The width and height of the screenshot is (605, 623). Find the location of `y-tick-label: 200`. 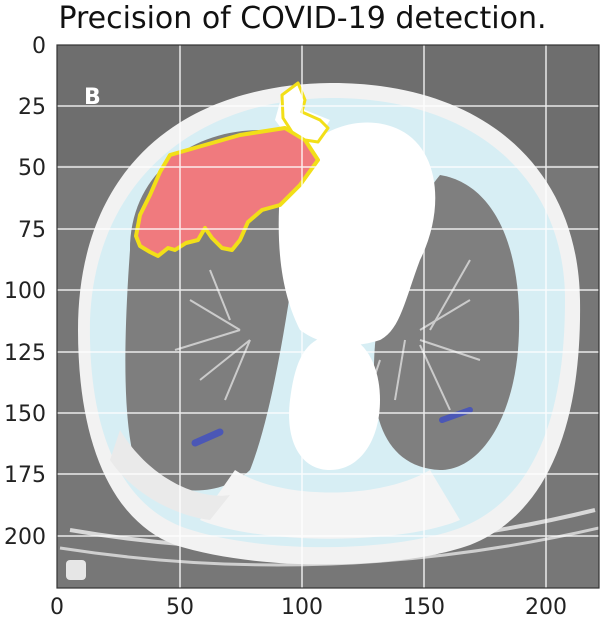

y-tick-label: 200 is located at coordinates (25, 537).